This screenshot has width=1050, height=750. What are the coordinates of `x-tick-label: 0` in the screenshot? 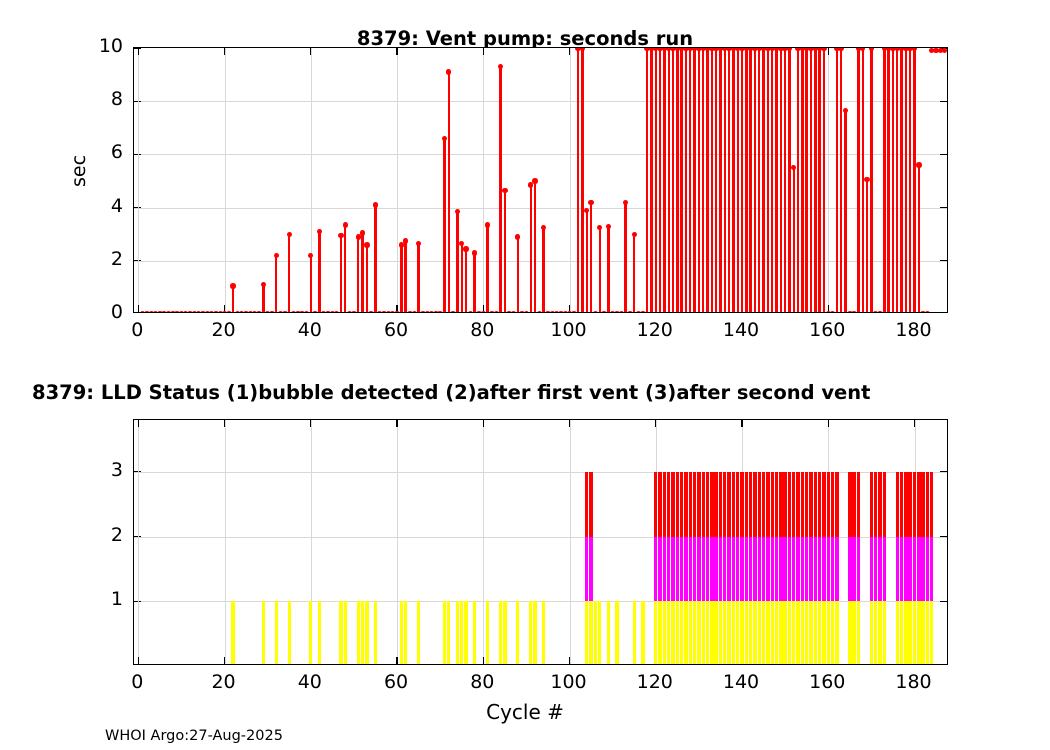 It's located at (137, 330).